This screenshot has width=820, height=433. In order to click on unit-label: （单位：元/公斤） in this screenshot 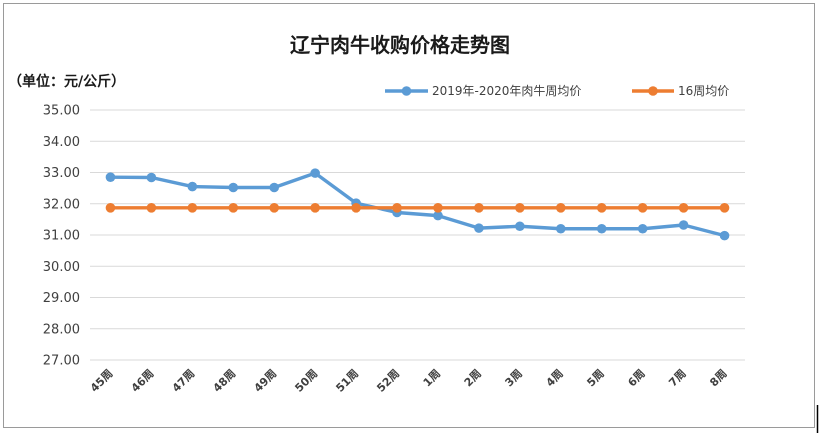, I will do `click(66, 81)`.